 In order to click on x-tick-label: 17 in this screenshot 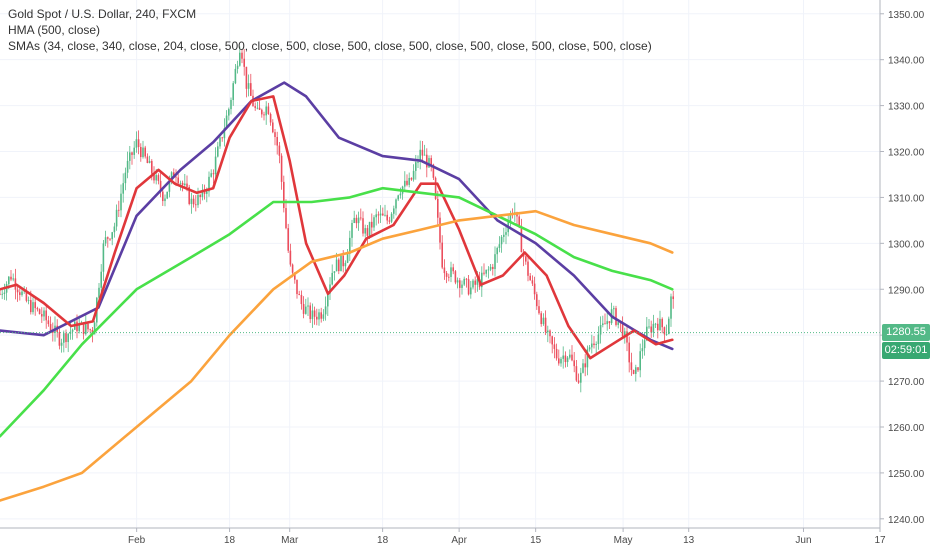, I will do `click(880, 540)`.